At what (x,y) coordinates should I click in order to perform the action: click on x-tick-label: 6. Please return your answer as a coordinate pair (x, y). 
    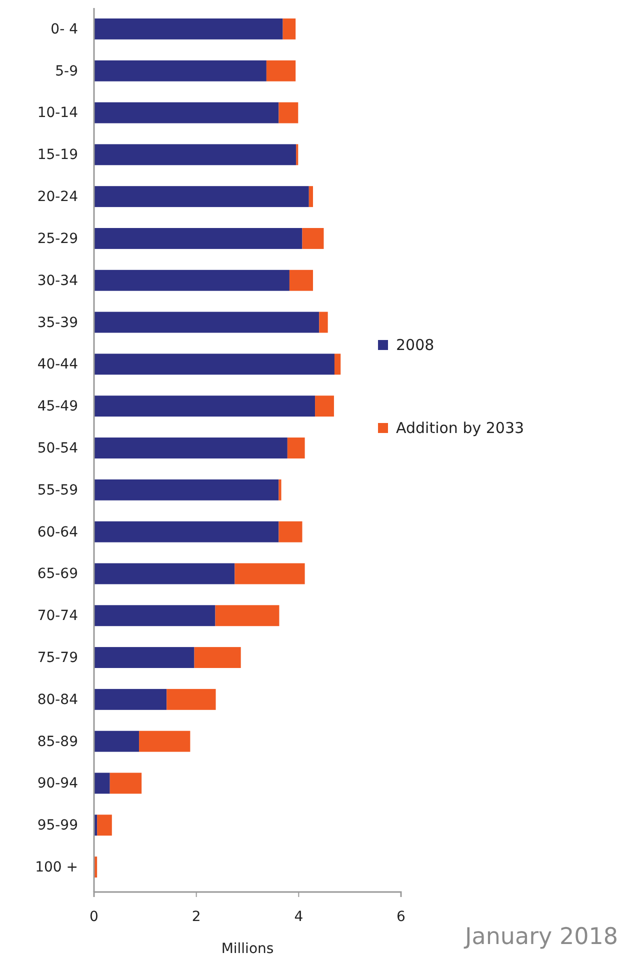
    Looking at the image, I should click on (401, 916).